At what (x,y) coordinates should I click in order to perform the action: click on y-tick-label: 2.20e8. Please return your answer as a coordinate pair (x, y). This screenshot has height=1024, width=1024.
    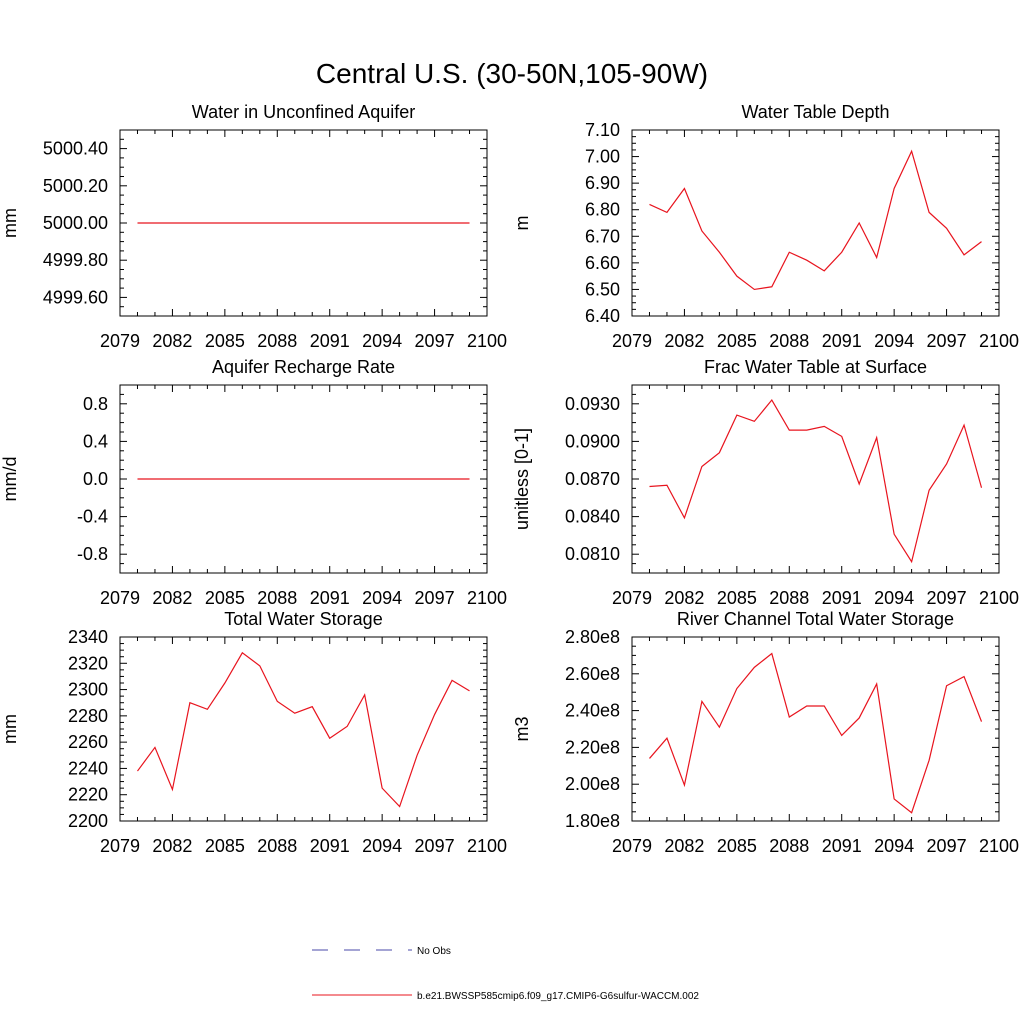
    Looking at the image, I should click on (592, 747).